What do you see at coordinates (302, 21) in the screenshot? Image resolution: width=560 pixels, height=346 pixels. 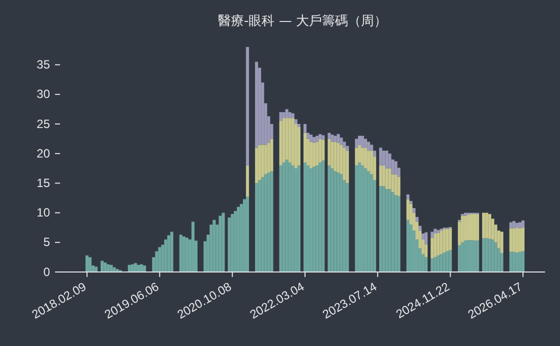 I see `chart-title: 醫療-眼科 — 大戶籌碼（周）` at bounding box center [302, 21].